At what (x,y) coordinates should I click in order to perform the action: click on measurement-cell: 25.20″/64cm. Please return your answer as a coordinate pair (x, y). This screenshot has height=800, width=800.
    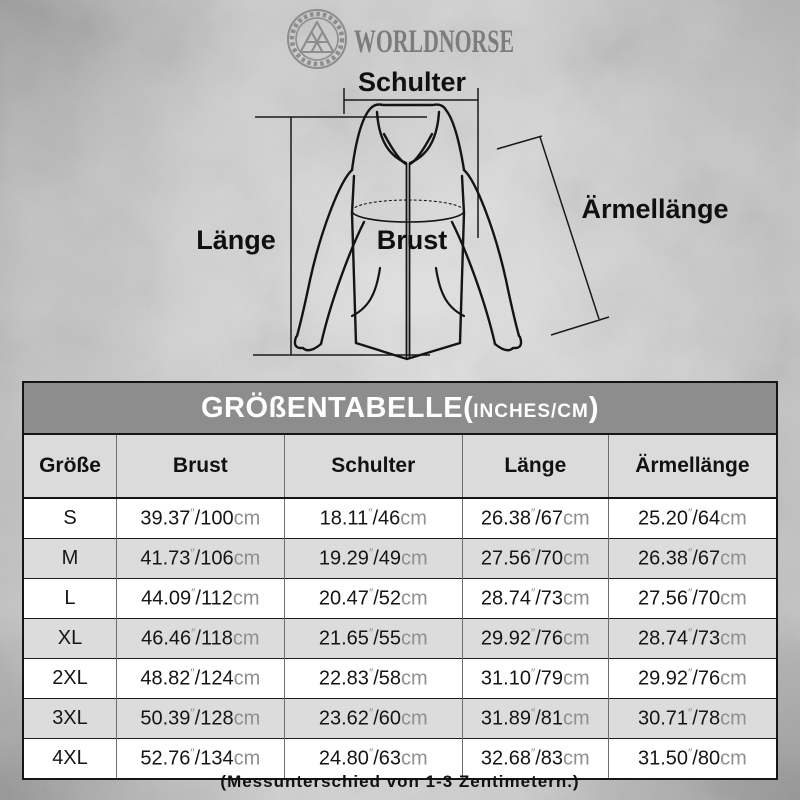
    Looking at the image, I should click on (691, 518).